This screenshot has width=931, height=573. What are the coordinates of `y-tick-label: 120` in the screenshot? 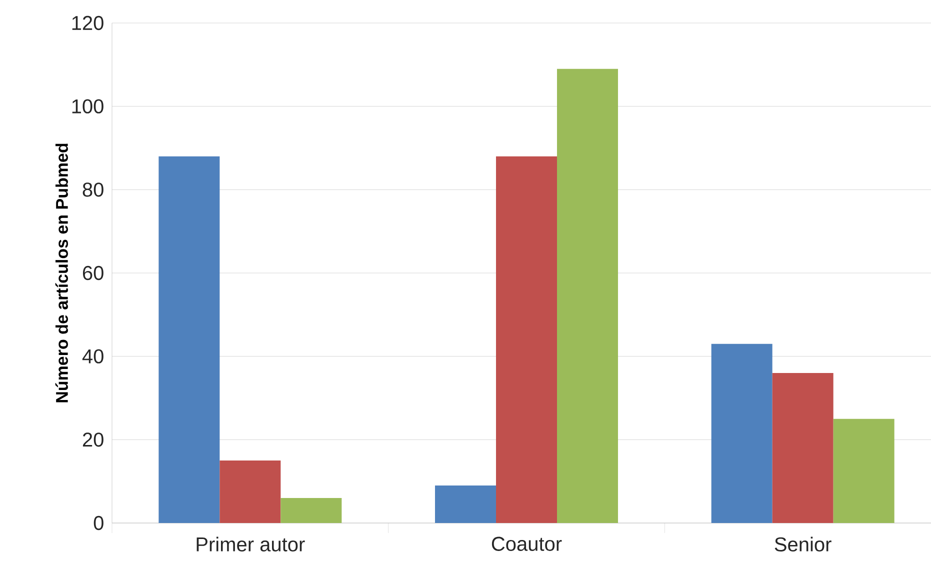 It's located at (88, 23).